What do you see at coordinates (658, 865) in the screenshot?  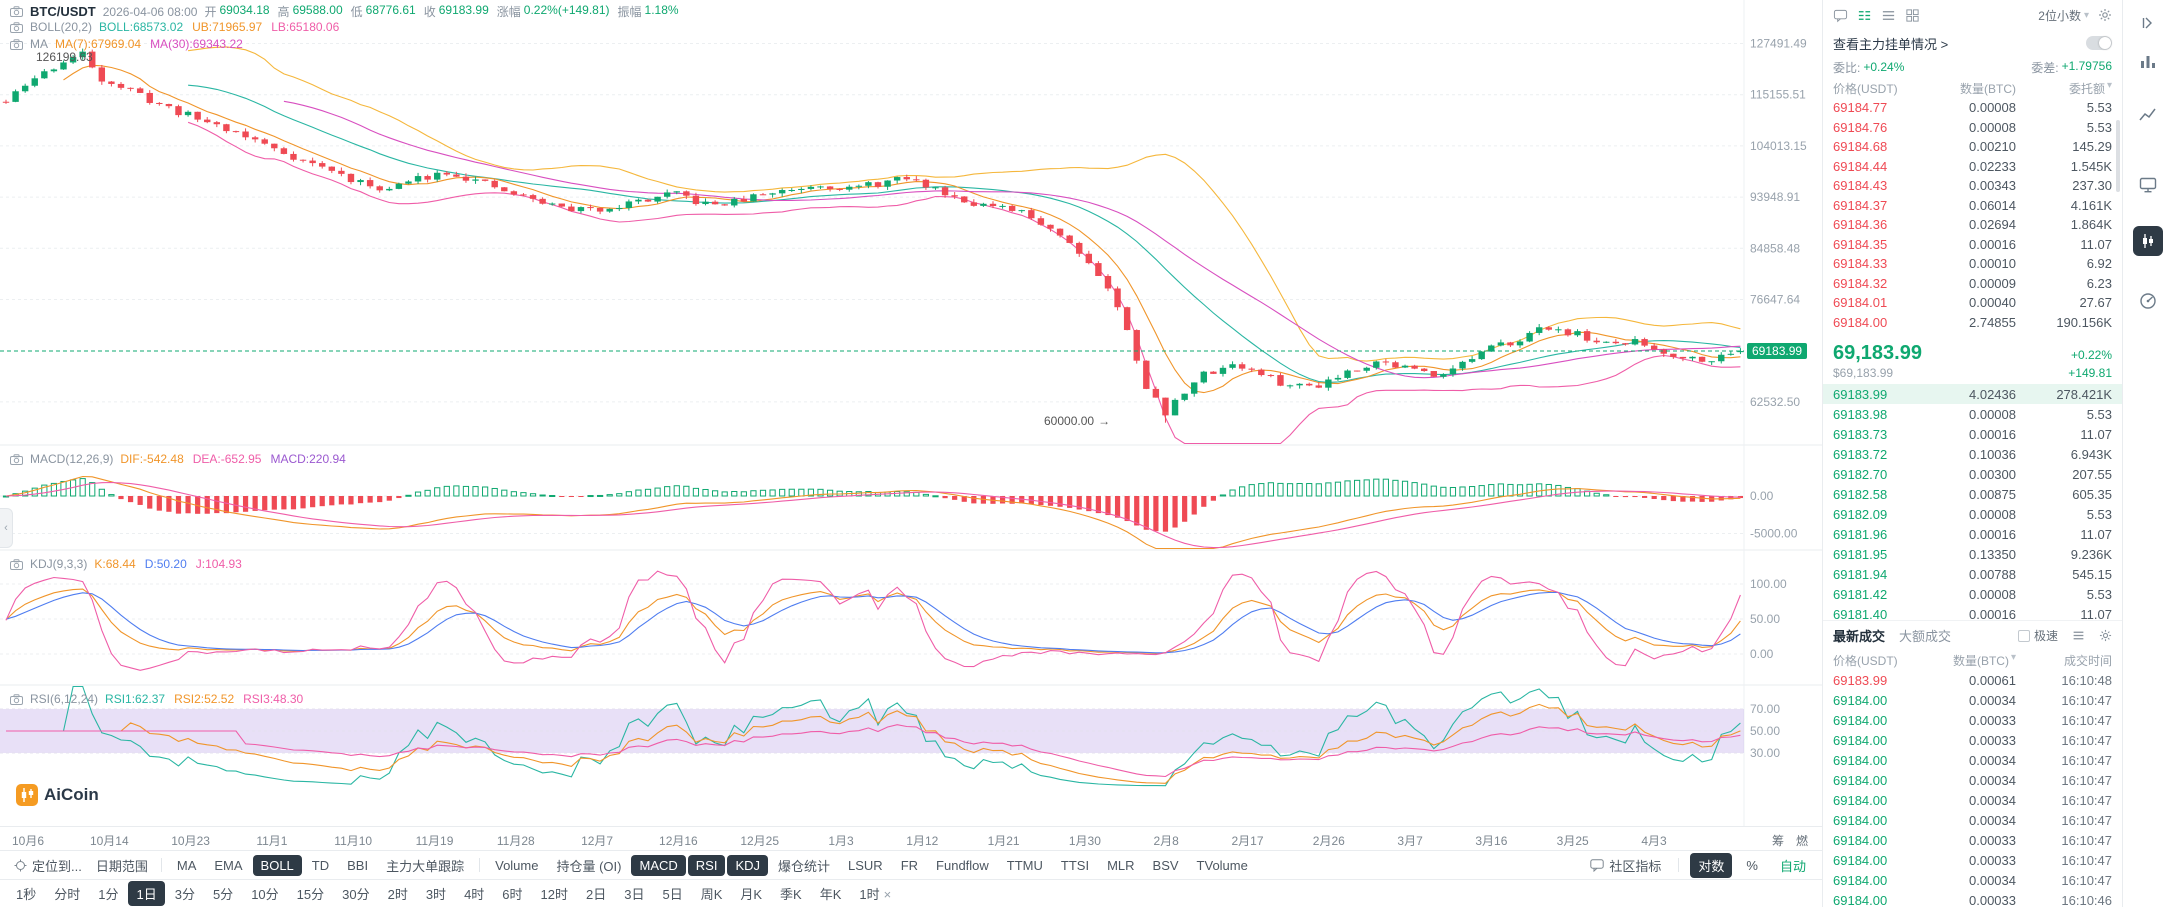 I see `indicator-item-2: MACD` at bounding box center [658, 865].